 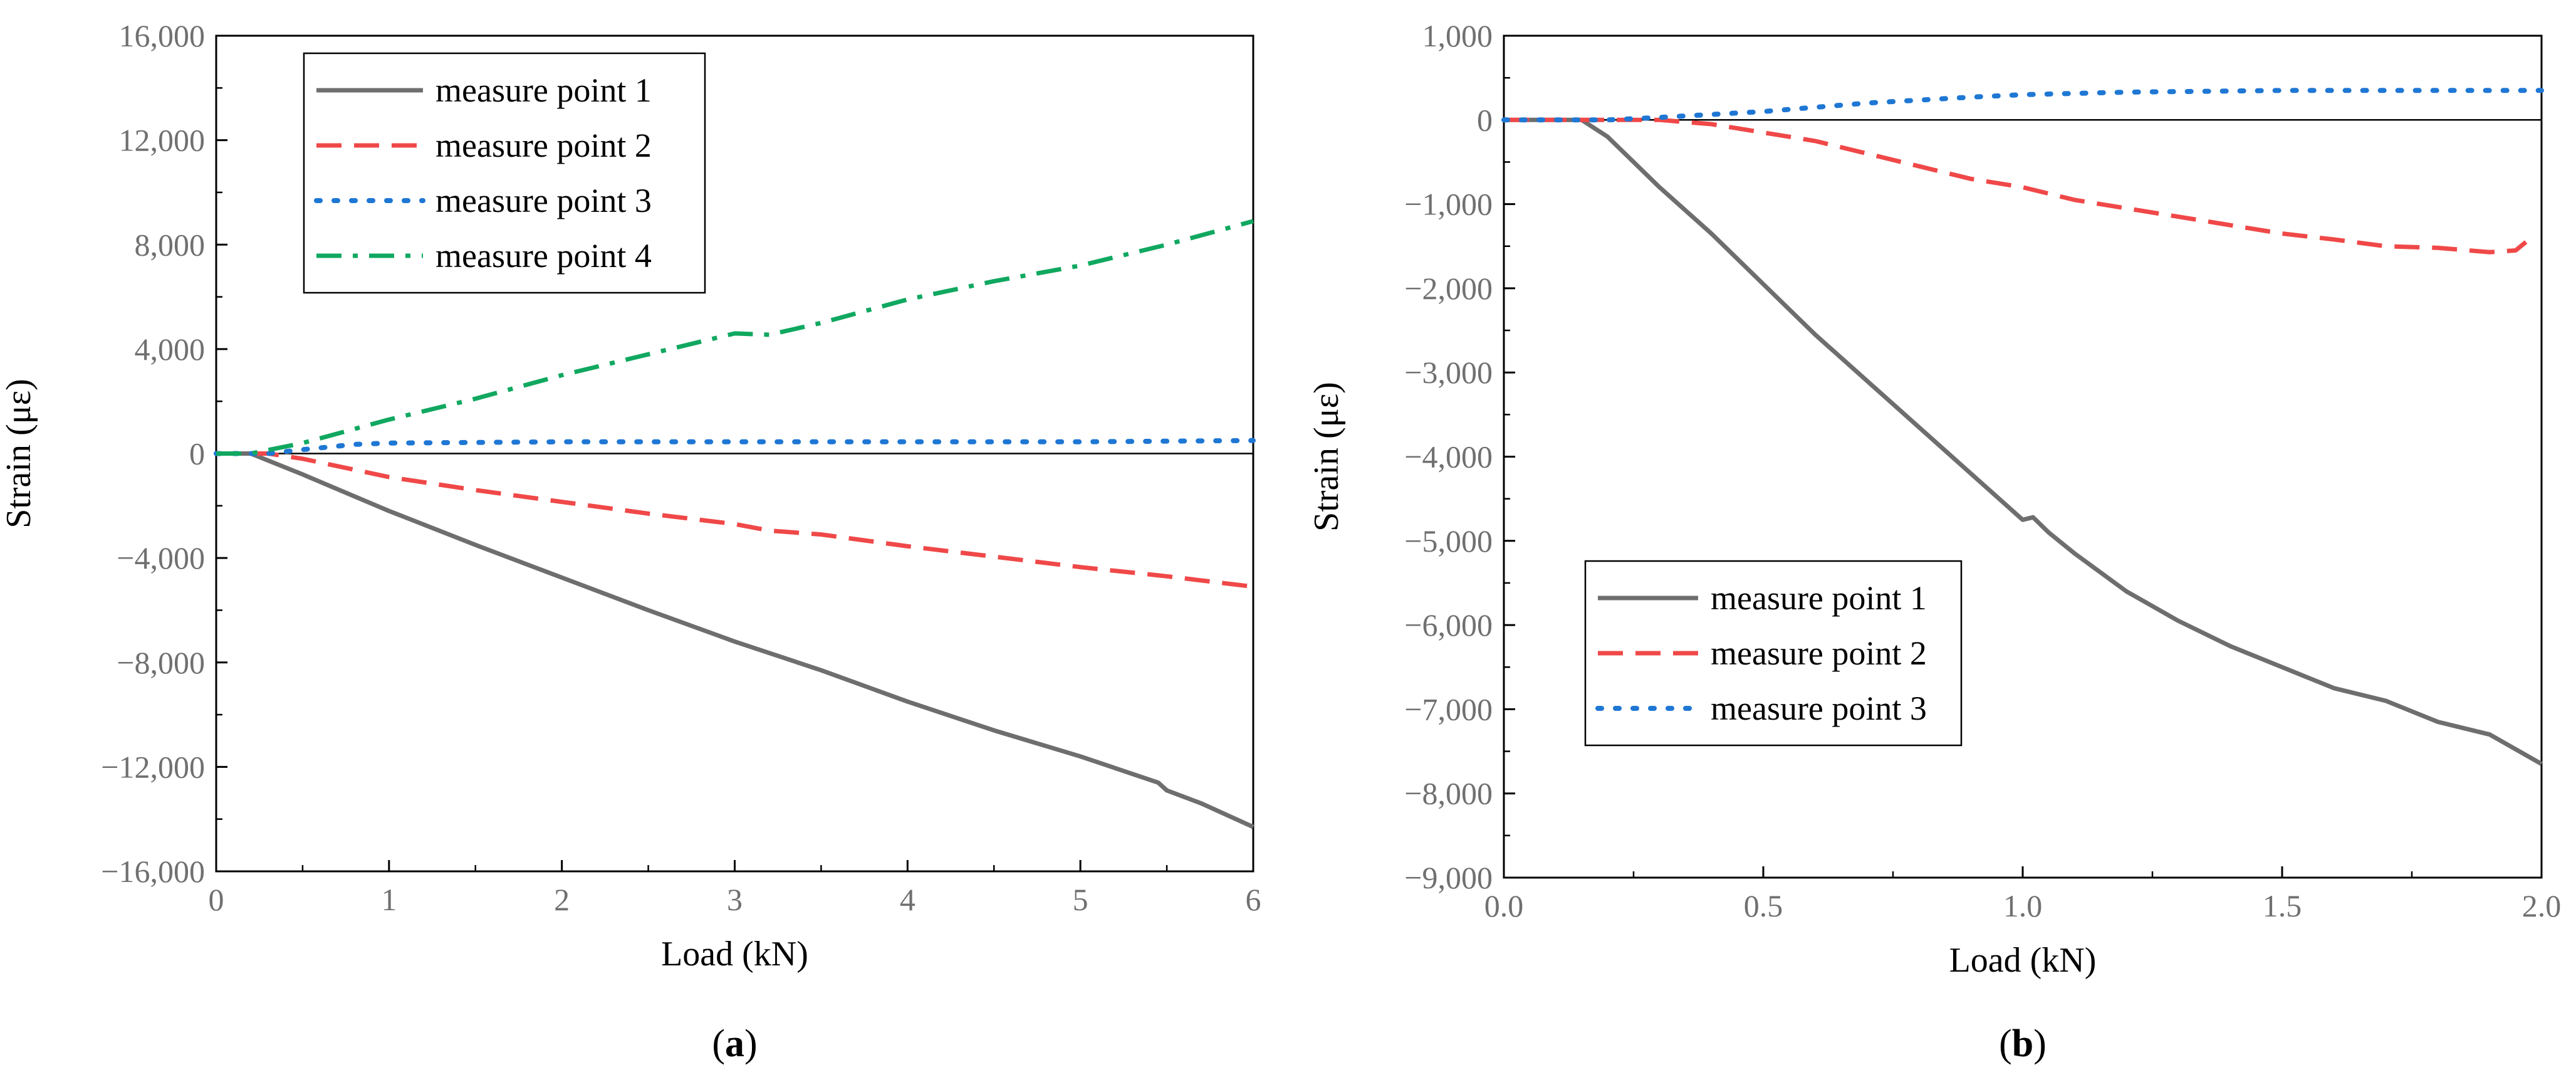 I want to click on y-tick-label: 4,000, so click(x=170, y=350).